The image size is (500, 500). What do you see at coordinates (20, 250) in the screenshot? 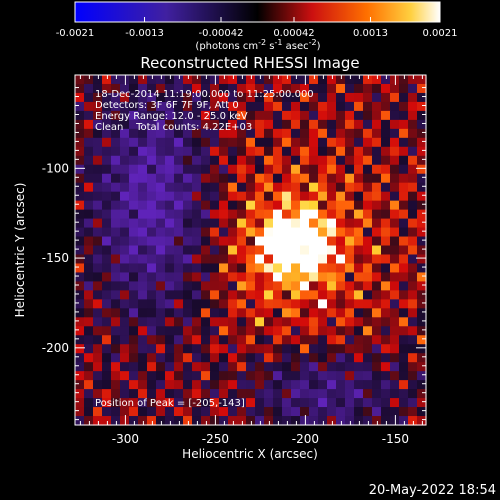
I see `y-axis-label: Heliocentric Y (arcsec)` at bounding box center [20, 250].